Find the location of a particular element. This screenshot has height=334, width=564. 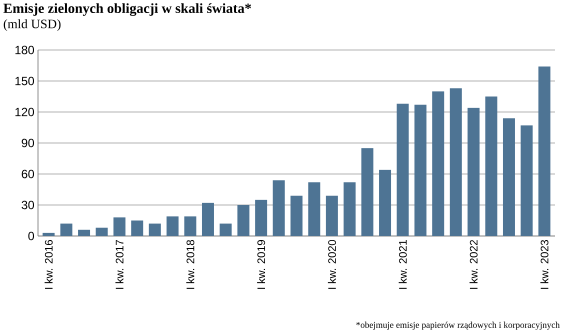

y-tick-label: 180 is located at coordinates (24, 50).